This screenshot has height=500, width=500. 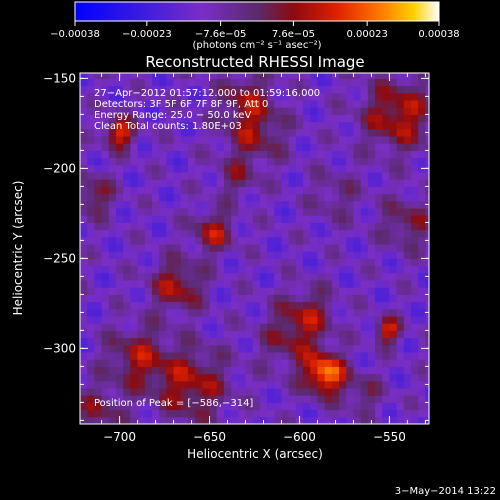 What do you see at coordinates (254, 62) in the screenshot?
I see `chart-title: Reconstructed RHESSI Image` at bounding box center [254, 62].